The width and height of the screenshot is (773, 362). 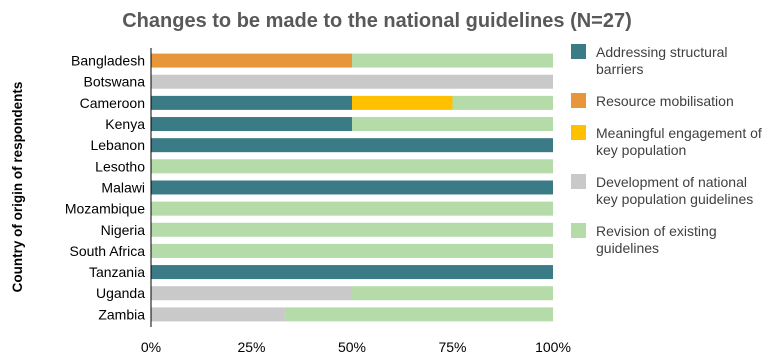 I want to click on category-label: South Africa, so click(x=108, y=251).